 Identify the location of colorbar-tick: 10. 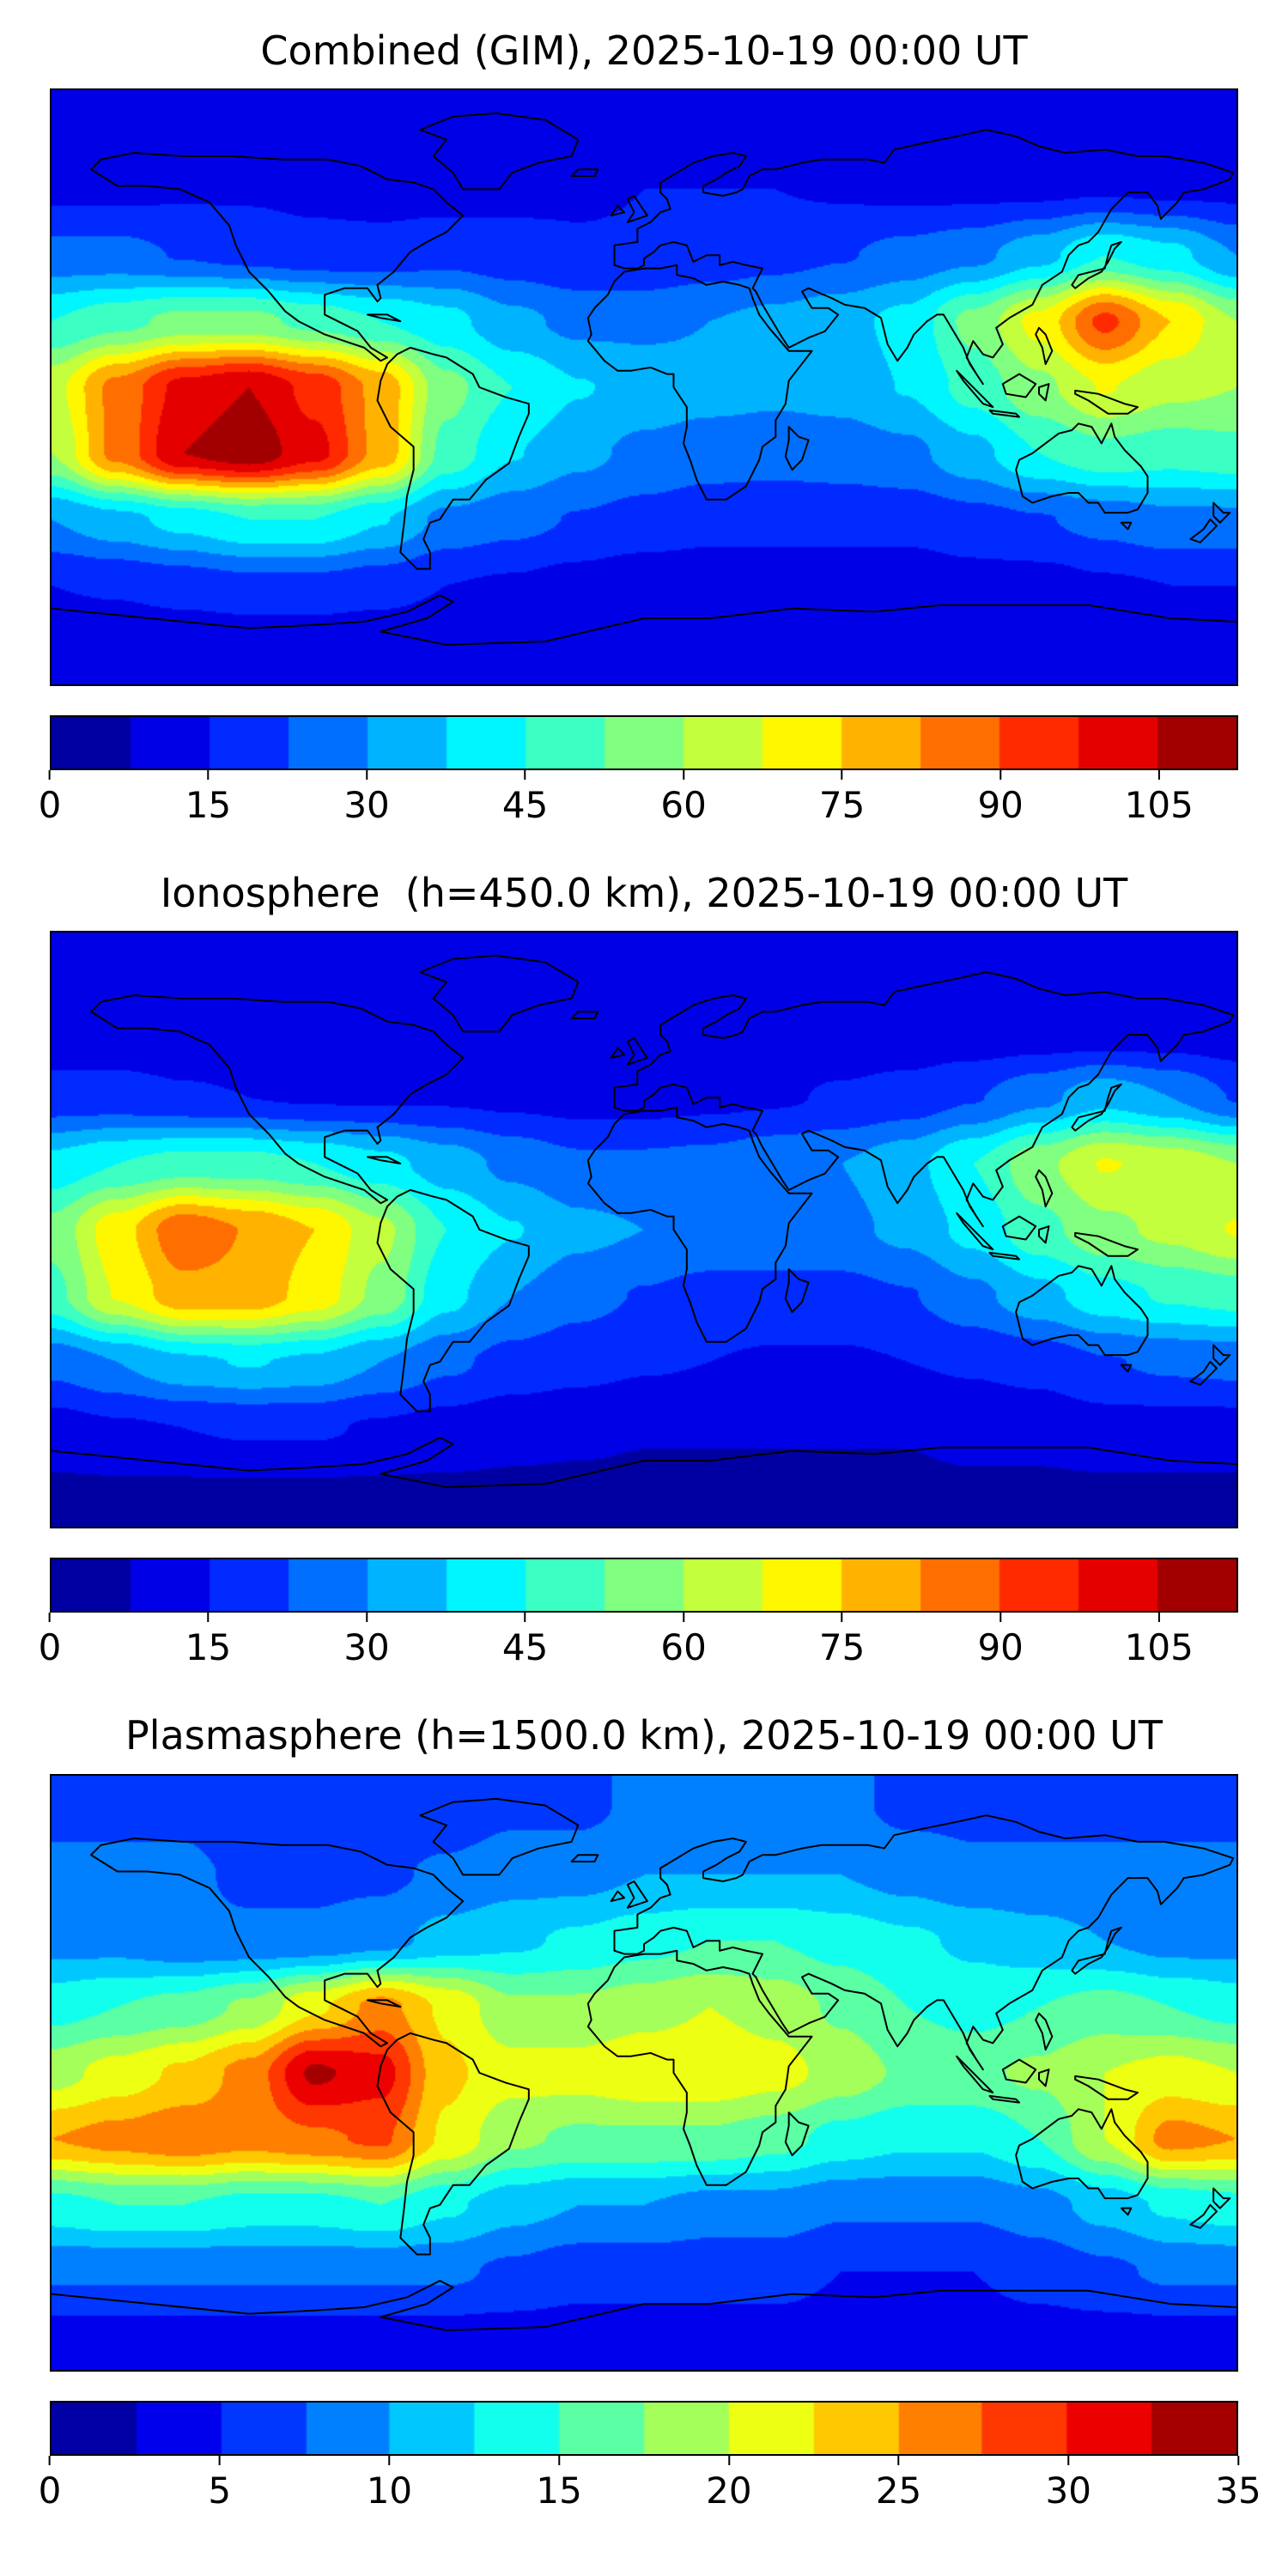
(389, 2484).